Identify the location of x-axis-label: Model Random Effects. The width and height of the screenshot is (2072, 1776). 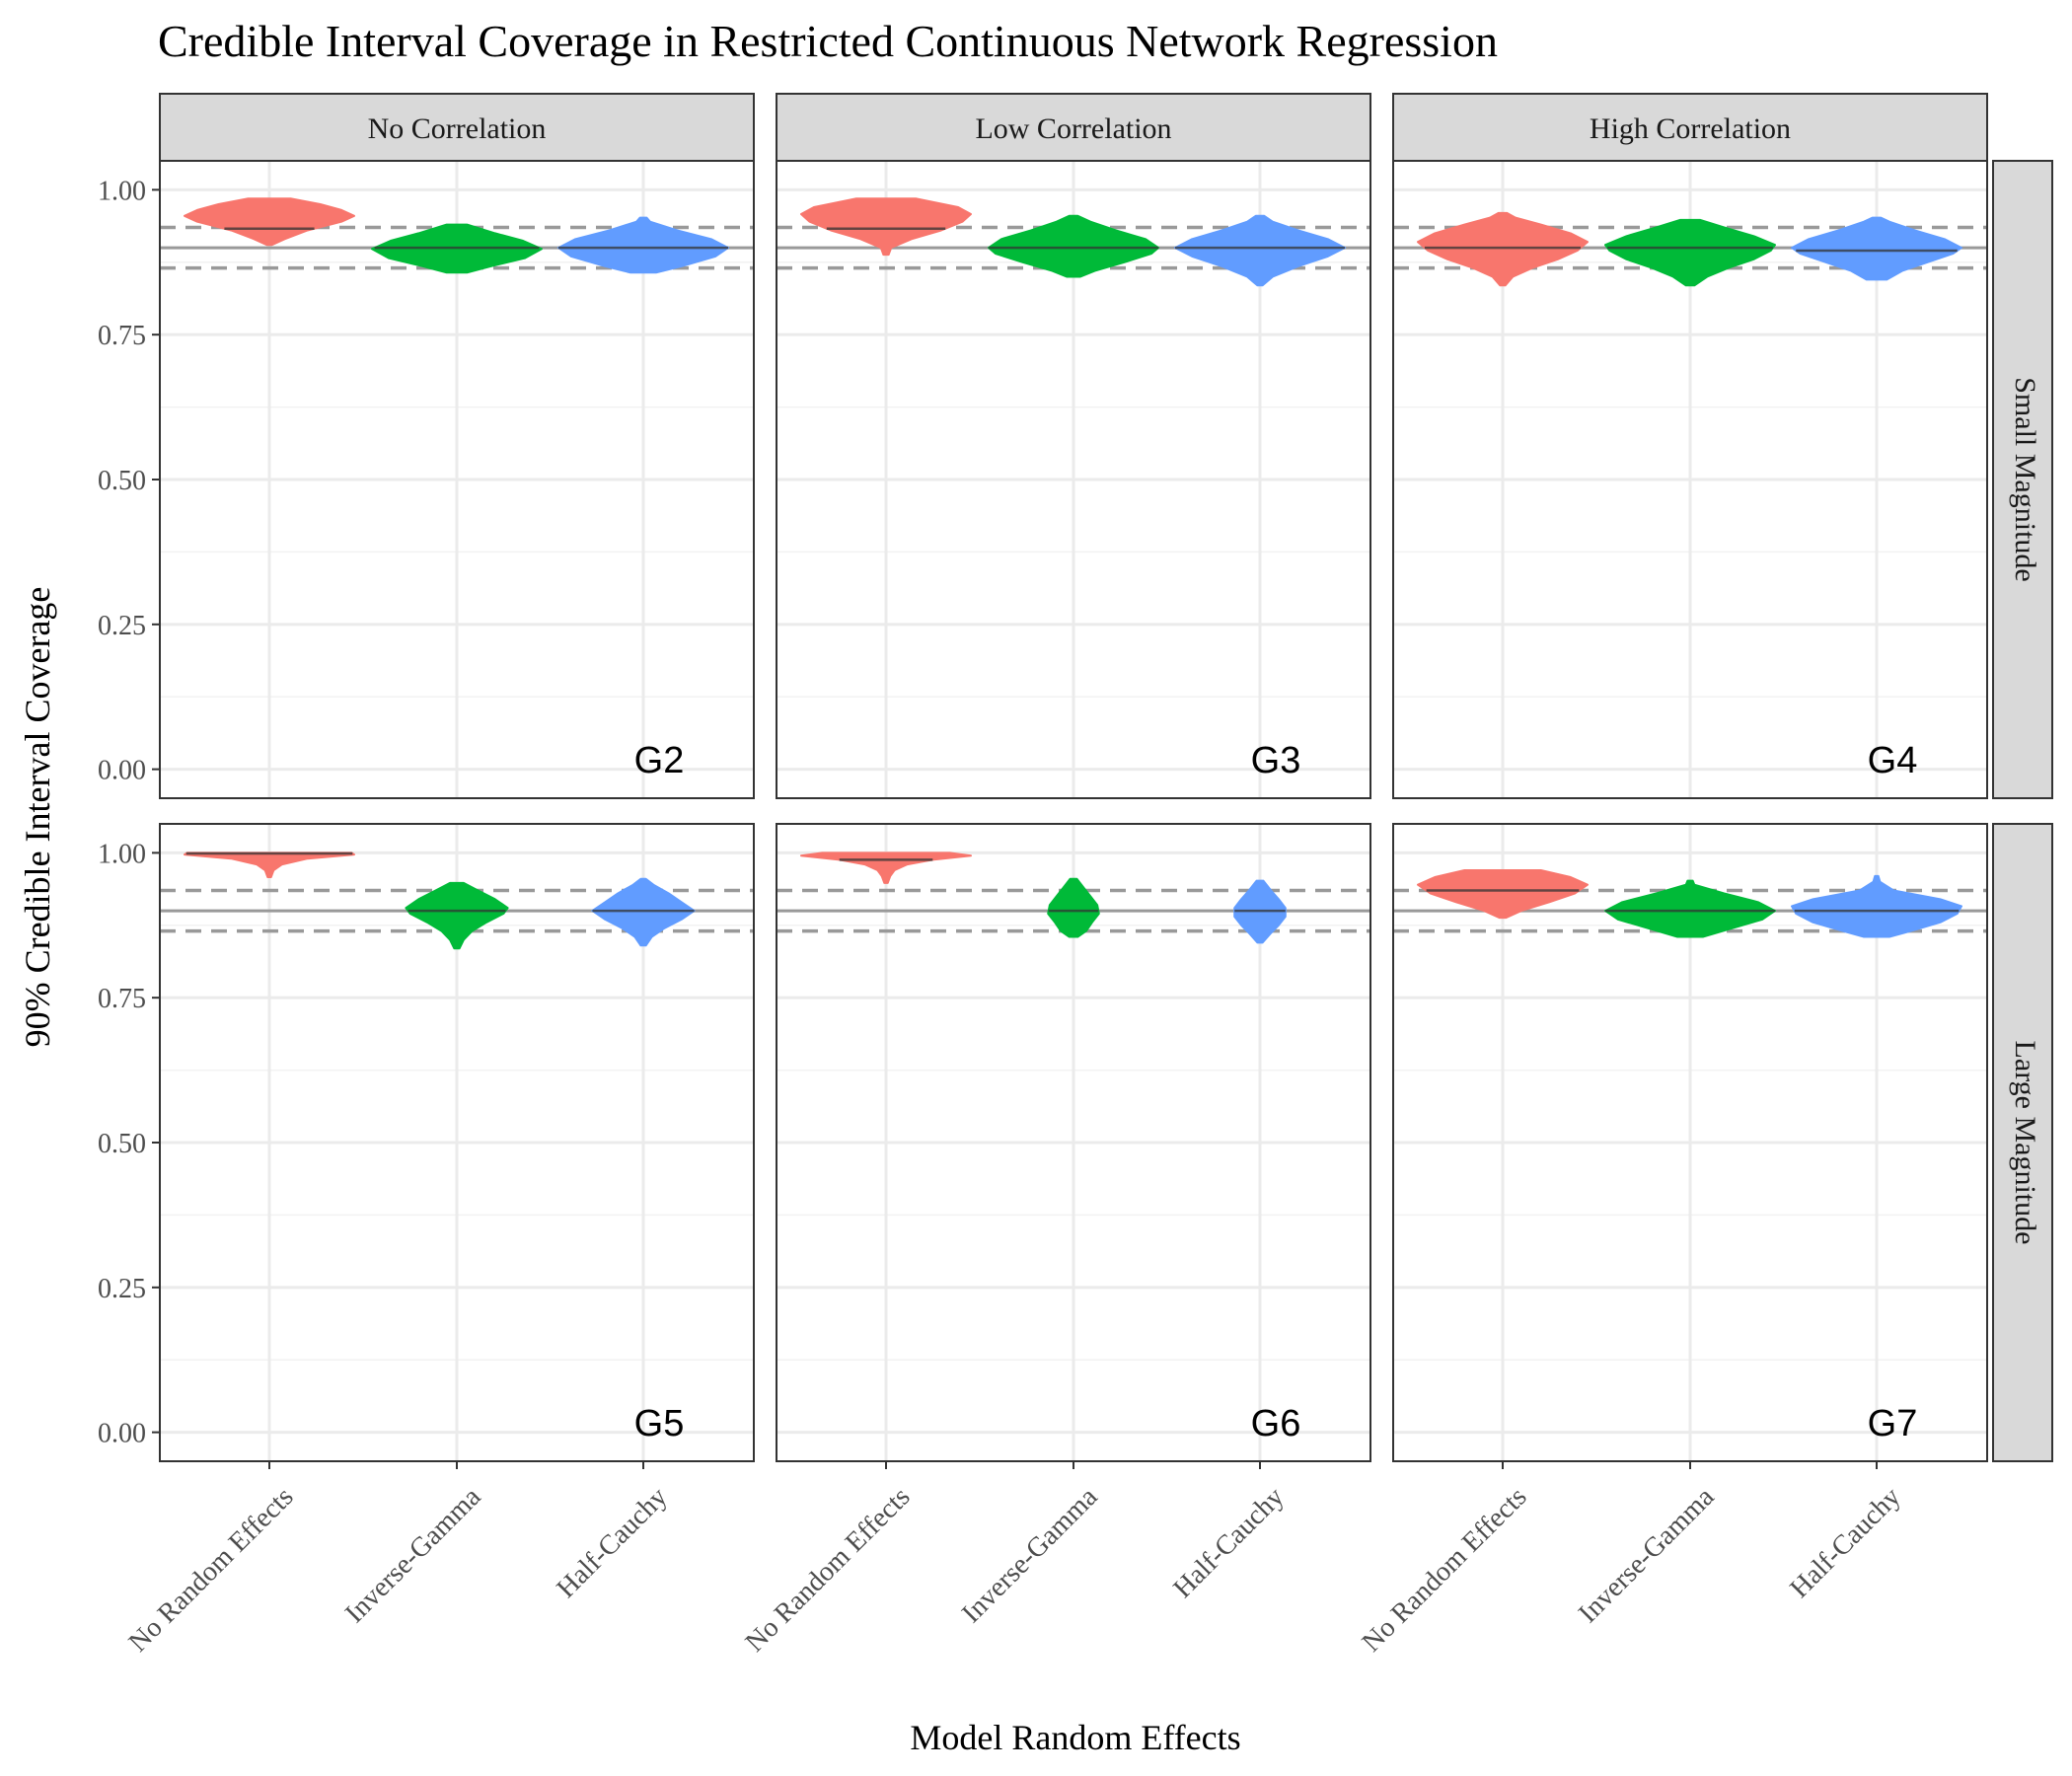
(1075, 1737).